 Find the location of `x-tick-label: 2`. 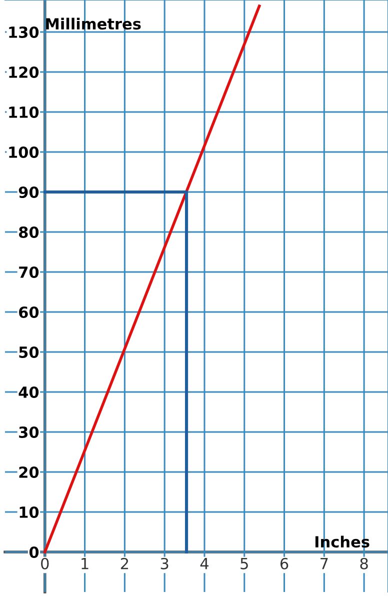

x-tick-label: 2 is located at coordinates (124, 564).